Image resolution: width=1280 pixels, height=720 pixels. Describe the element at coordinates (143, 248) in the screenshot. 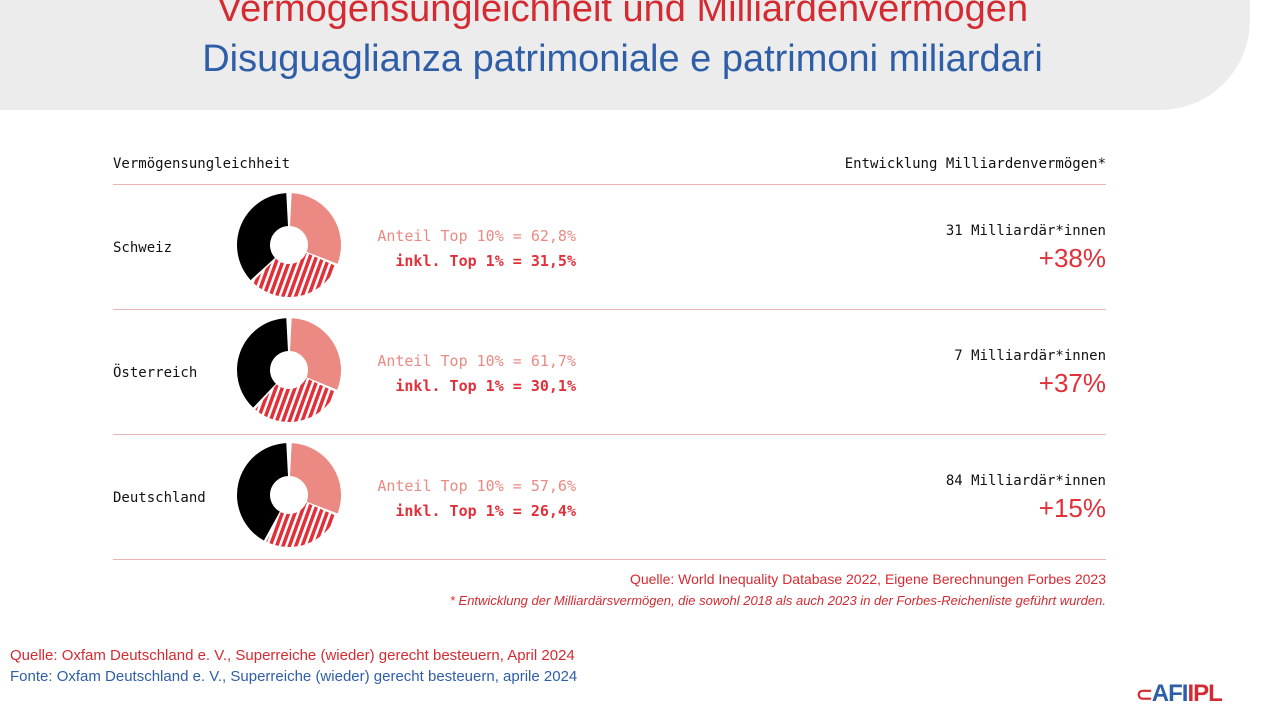

I see `country-label: Schweiz` at that location.